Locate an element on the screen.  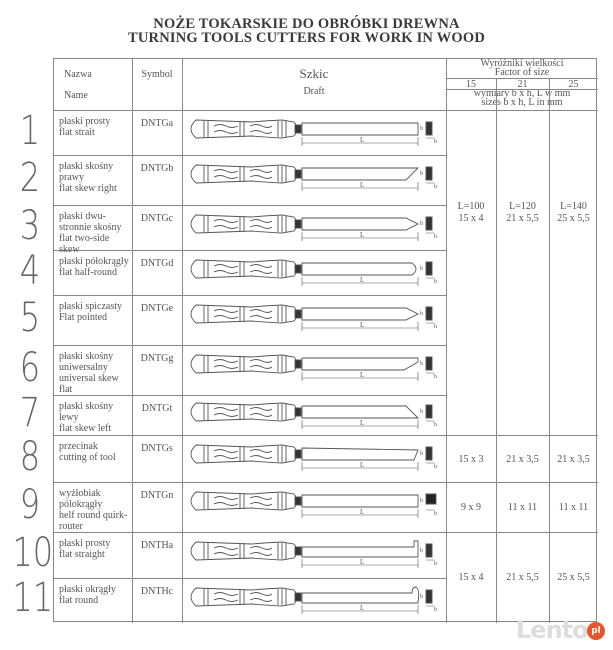
size-value-15: 15 x 4 is located at coordinates (471, 577).